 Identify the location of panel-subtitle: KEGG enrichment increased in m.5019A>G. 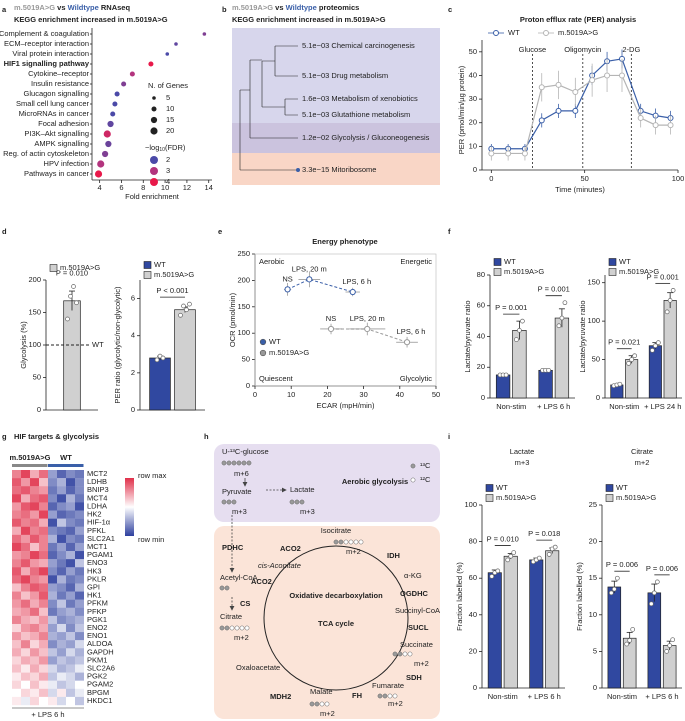
(91, 19).